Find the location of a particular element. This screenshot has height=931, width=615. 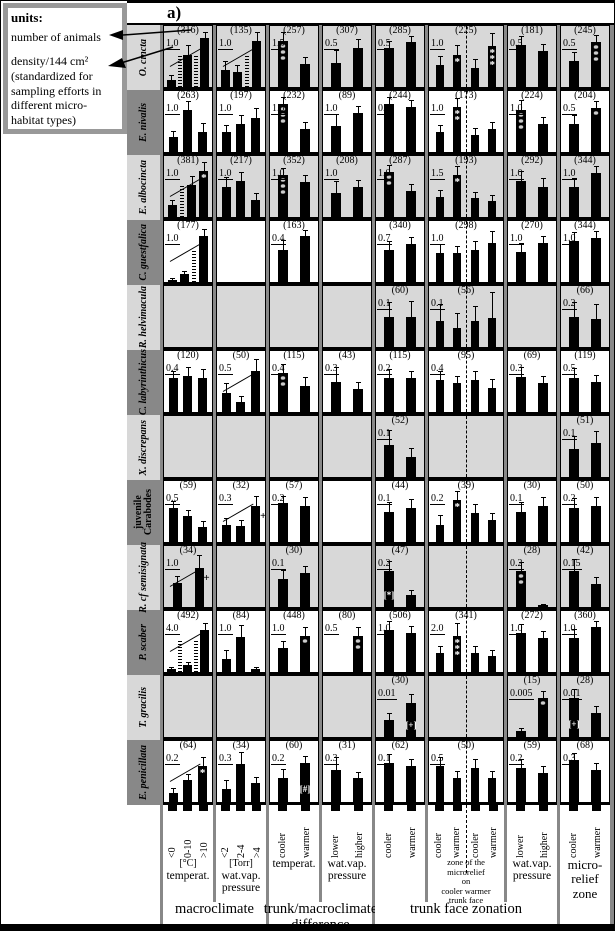

chart-cell: (30) 0.01 [+] is located at coordinates (400, 707).